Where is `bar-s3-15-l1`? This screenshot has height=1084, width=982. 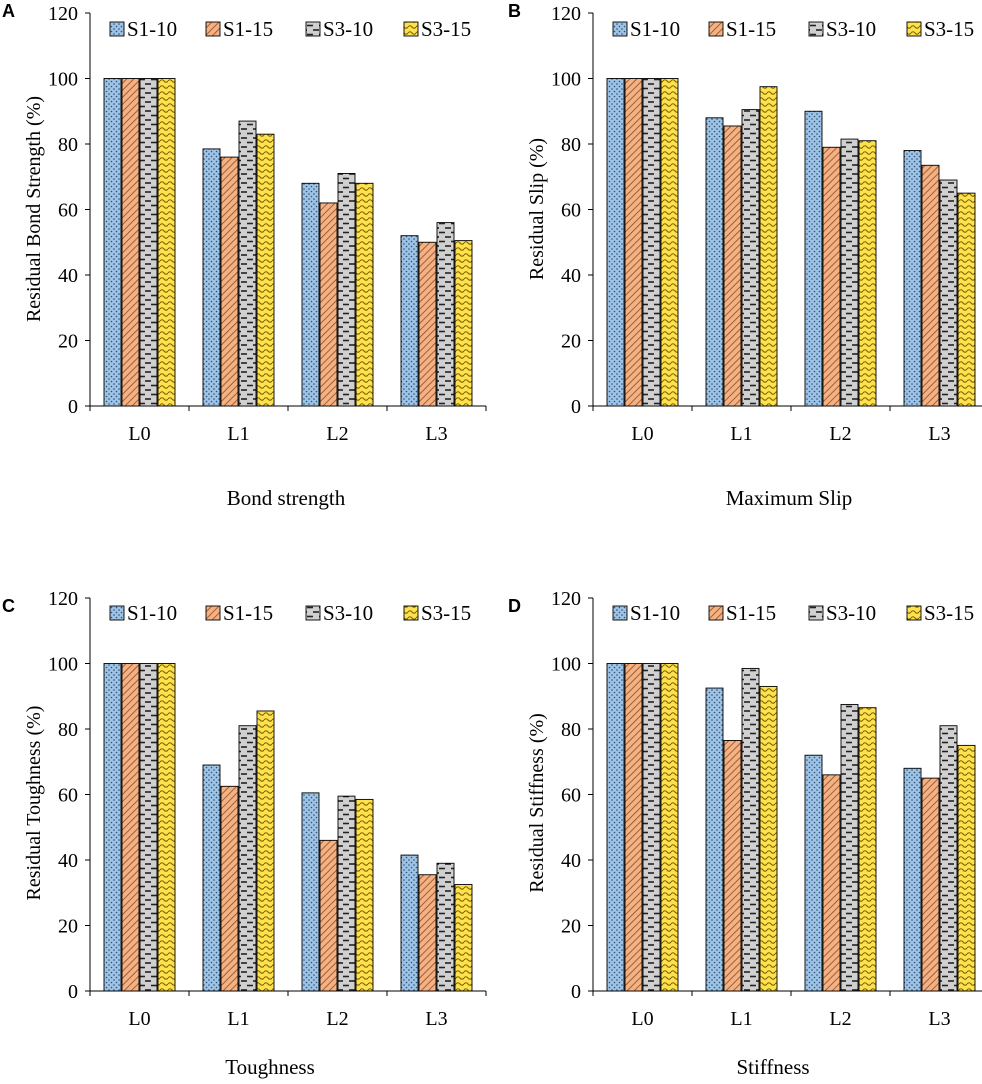 bar-s3-15-l1 is located at coordinates (768, 246).